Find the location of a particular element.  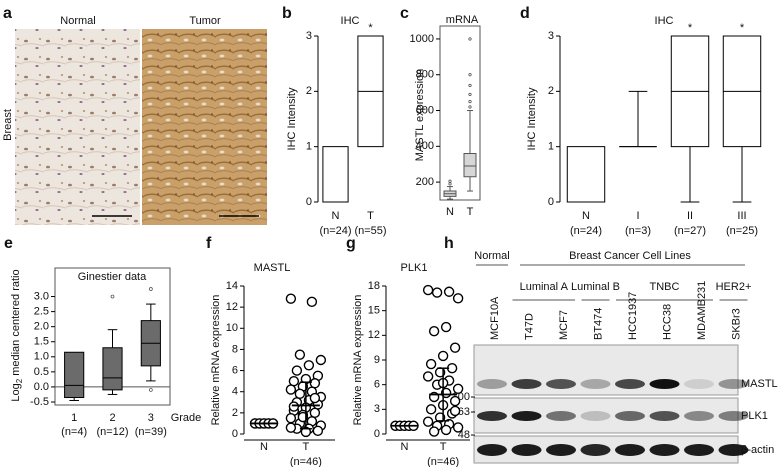

y-tick-label: 9 is located at coordinates (377, 360).